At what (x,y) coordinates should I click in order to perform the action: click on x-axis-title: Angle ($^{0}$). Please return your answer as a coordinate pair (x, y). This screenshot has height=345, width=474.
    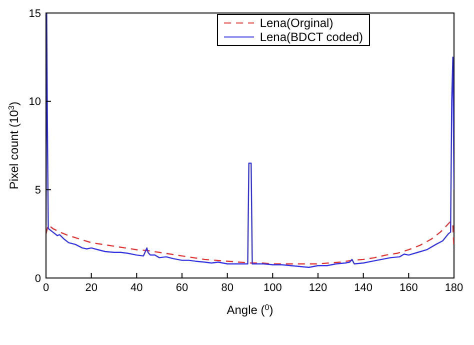
    Looking at the image, I should click on (250, 309).